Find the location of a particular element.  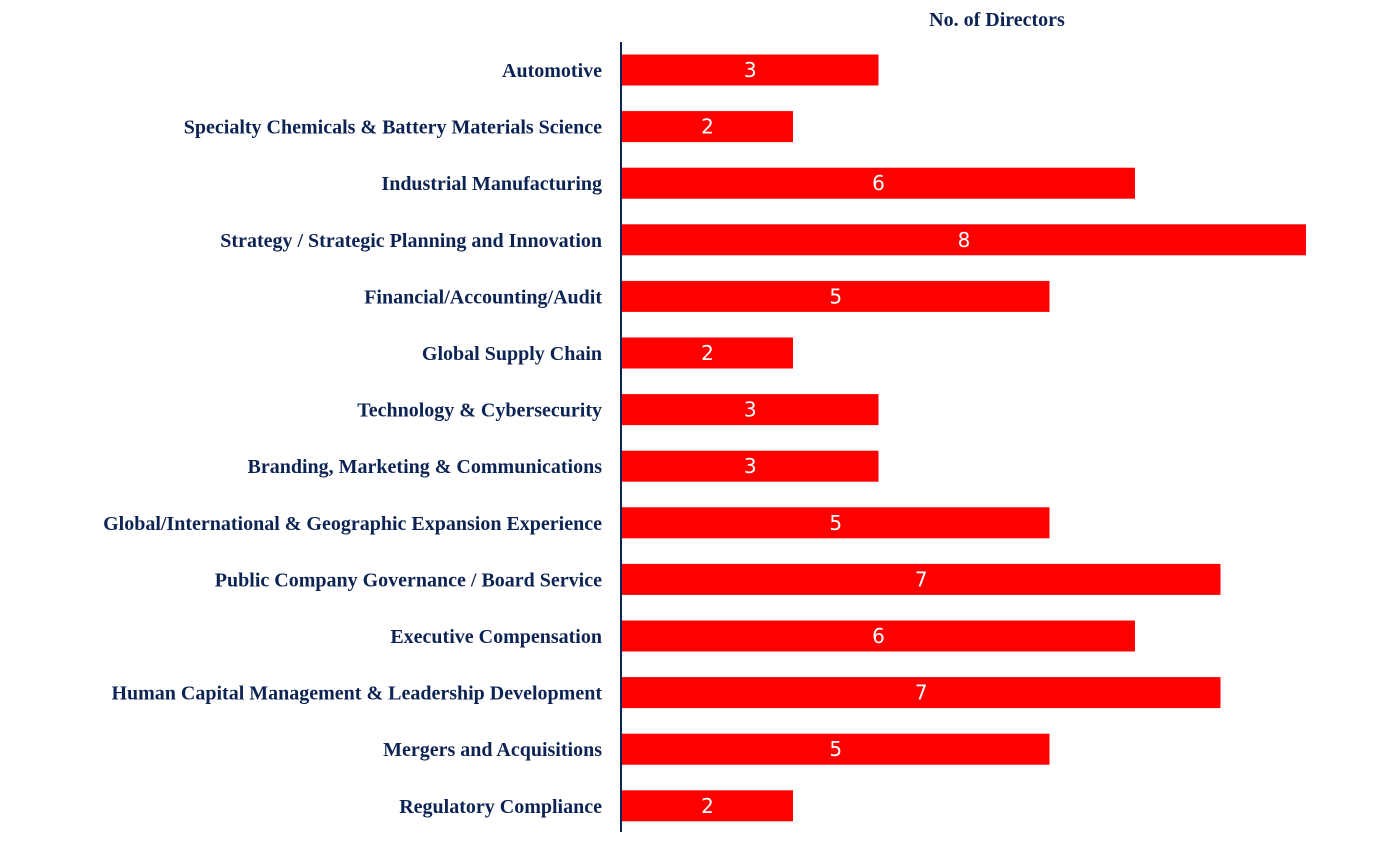

category-label-0: Automotive is located at coordinates (552, 71).